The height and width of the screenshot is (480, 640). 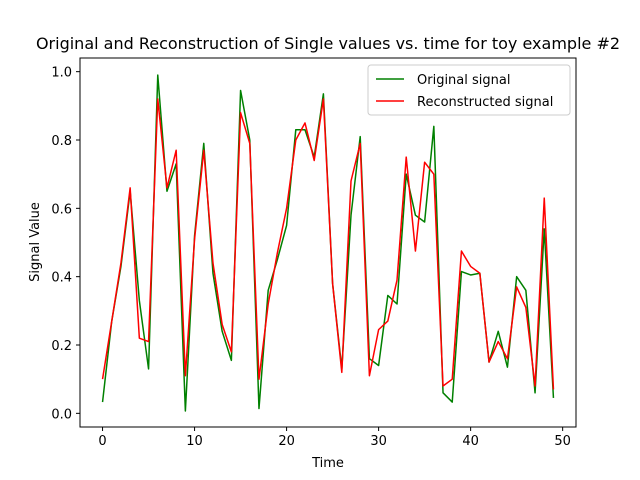 What do you see at coordinates (61, 73) in the screenshot?
I see `y-tick-label: 1.0` at bounding box center [61, 73].